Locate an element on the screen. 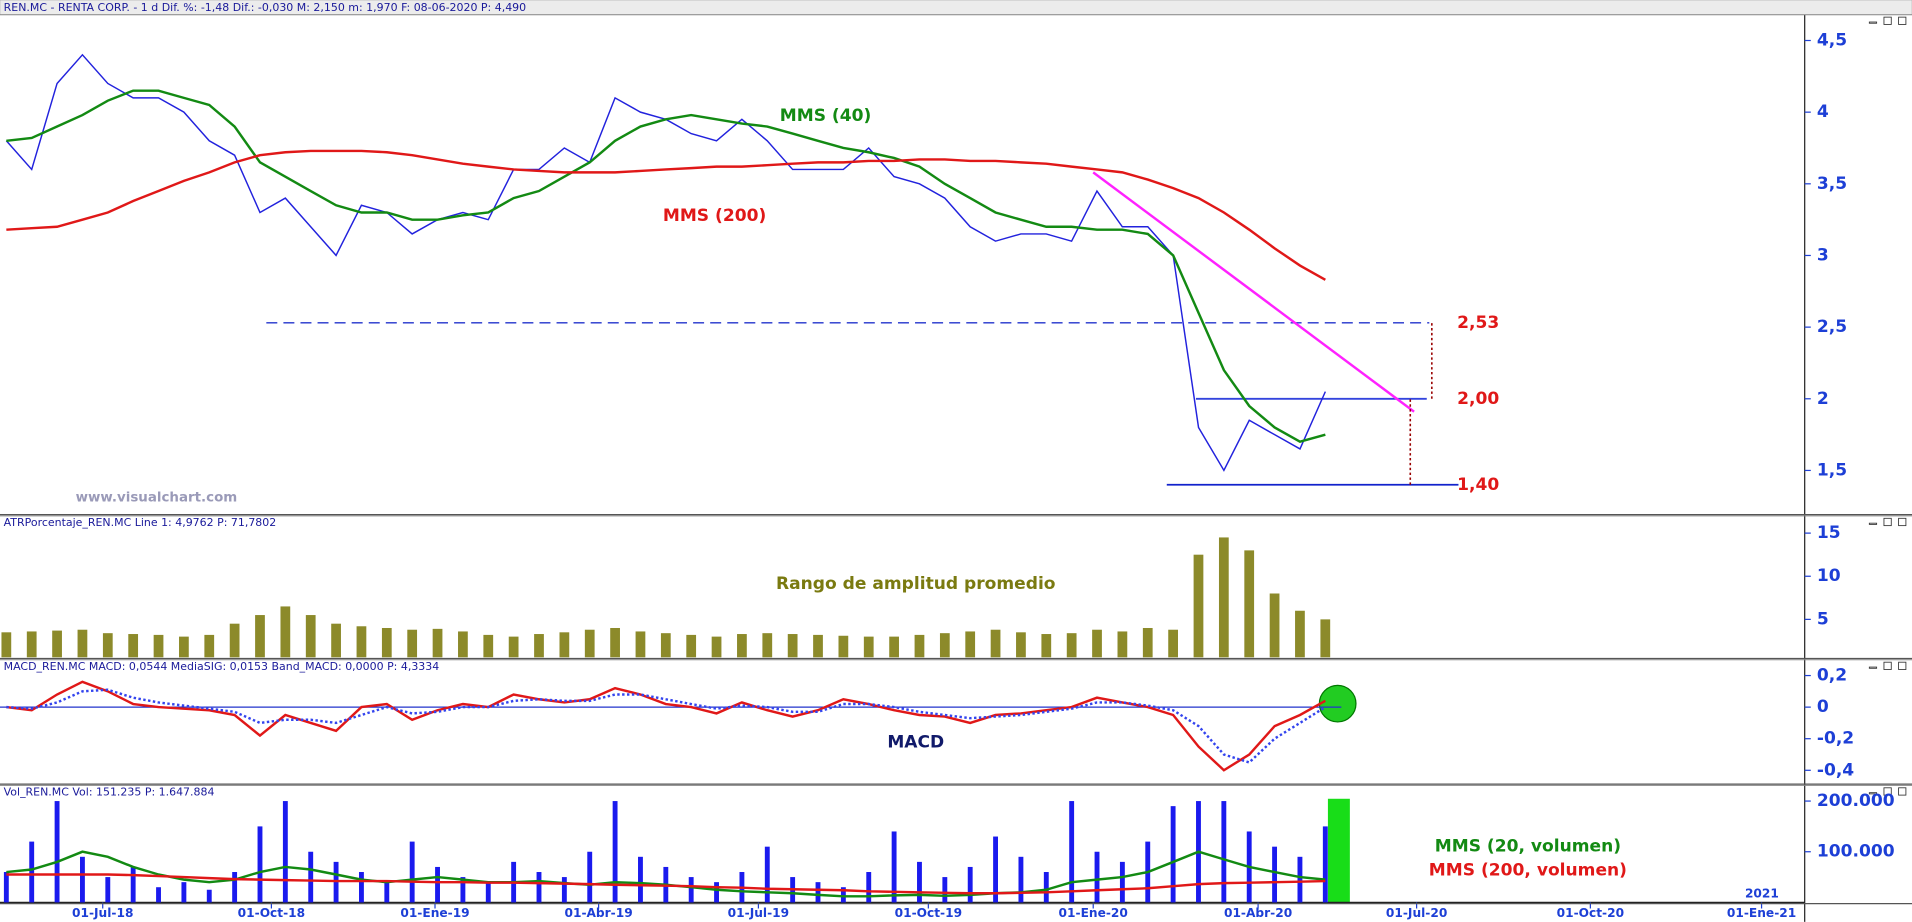 The height and width of the screenshot is (922, 1912). y-tick-label: 2,5 is located at coordinates (1832, 327).